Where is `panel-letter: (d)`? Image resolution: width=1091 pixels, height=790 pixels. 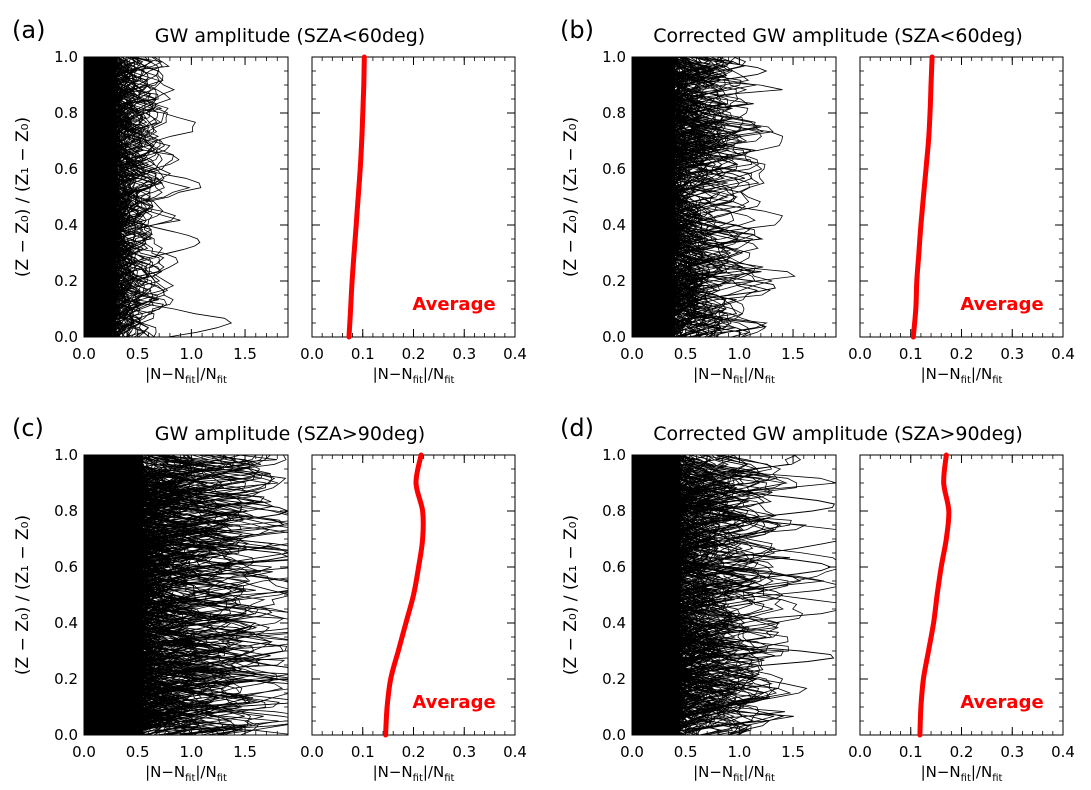
panel-letter: (d) is located at coordinates (577, 428).